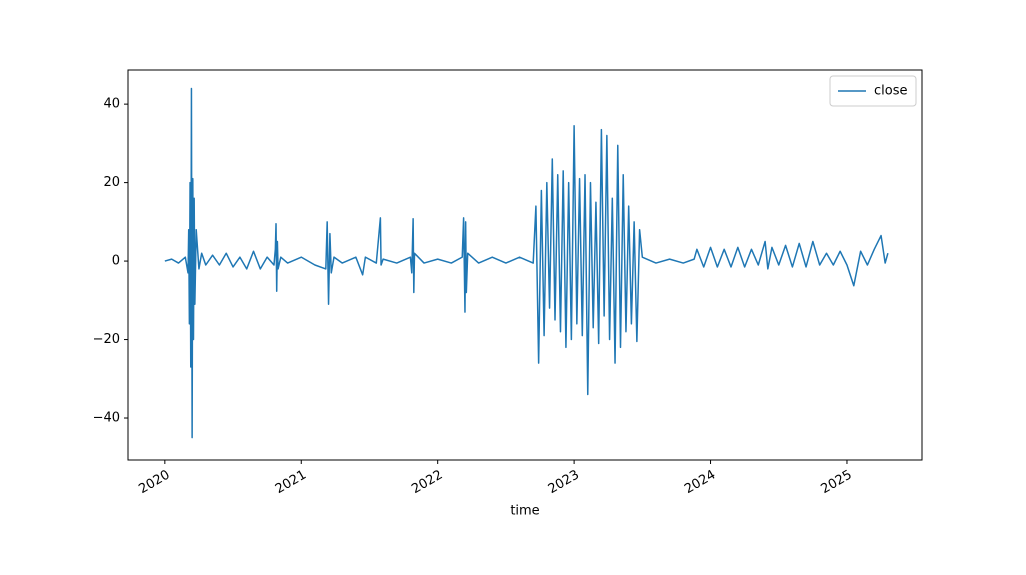 This screenshot has height=575, width=1026. I want to click on legend-box, so click(873, 91).